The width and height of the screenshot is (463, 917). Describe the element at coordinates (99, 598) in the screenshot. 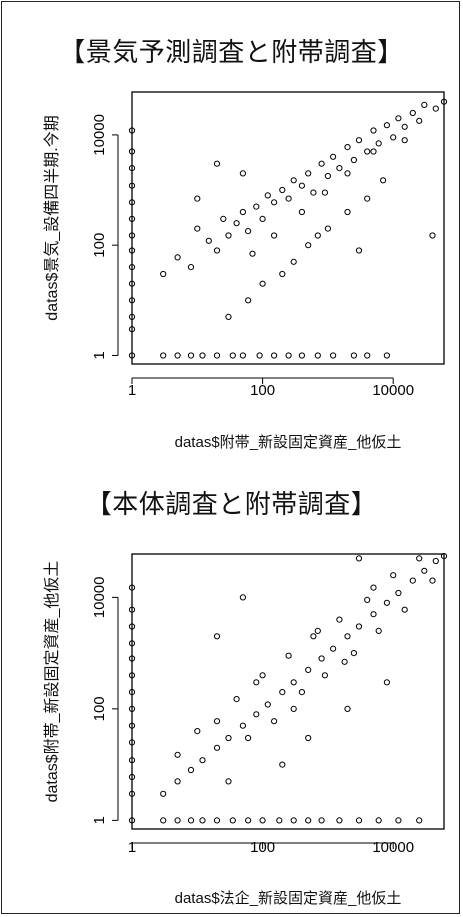

I see `y-tick-label: 10000` at that location.